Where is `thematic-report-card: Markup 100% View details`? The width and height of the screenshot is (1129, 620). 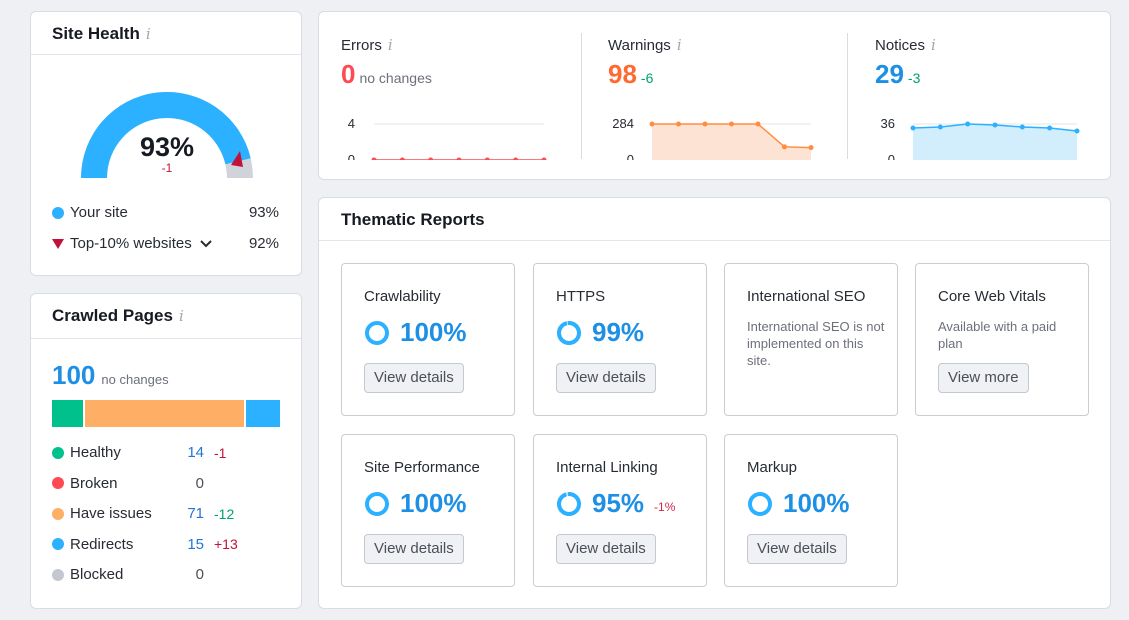 thematic-report-card: Markup 100% View details is located at coordinates (811, 510).